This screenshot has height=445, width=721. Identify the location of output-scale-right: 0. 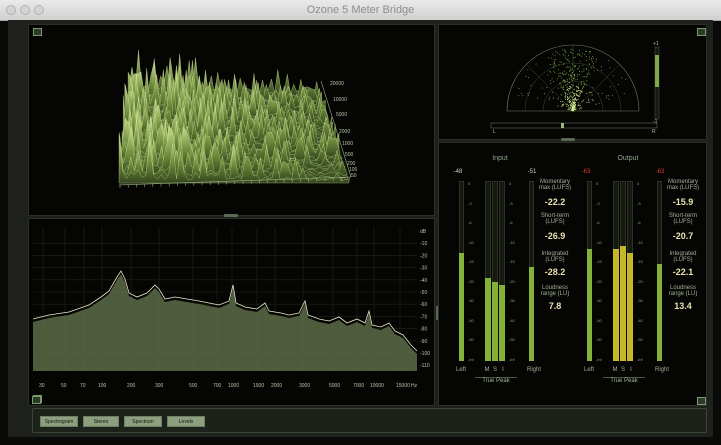
(638, 183).